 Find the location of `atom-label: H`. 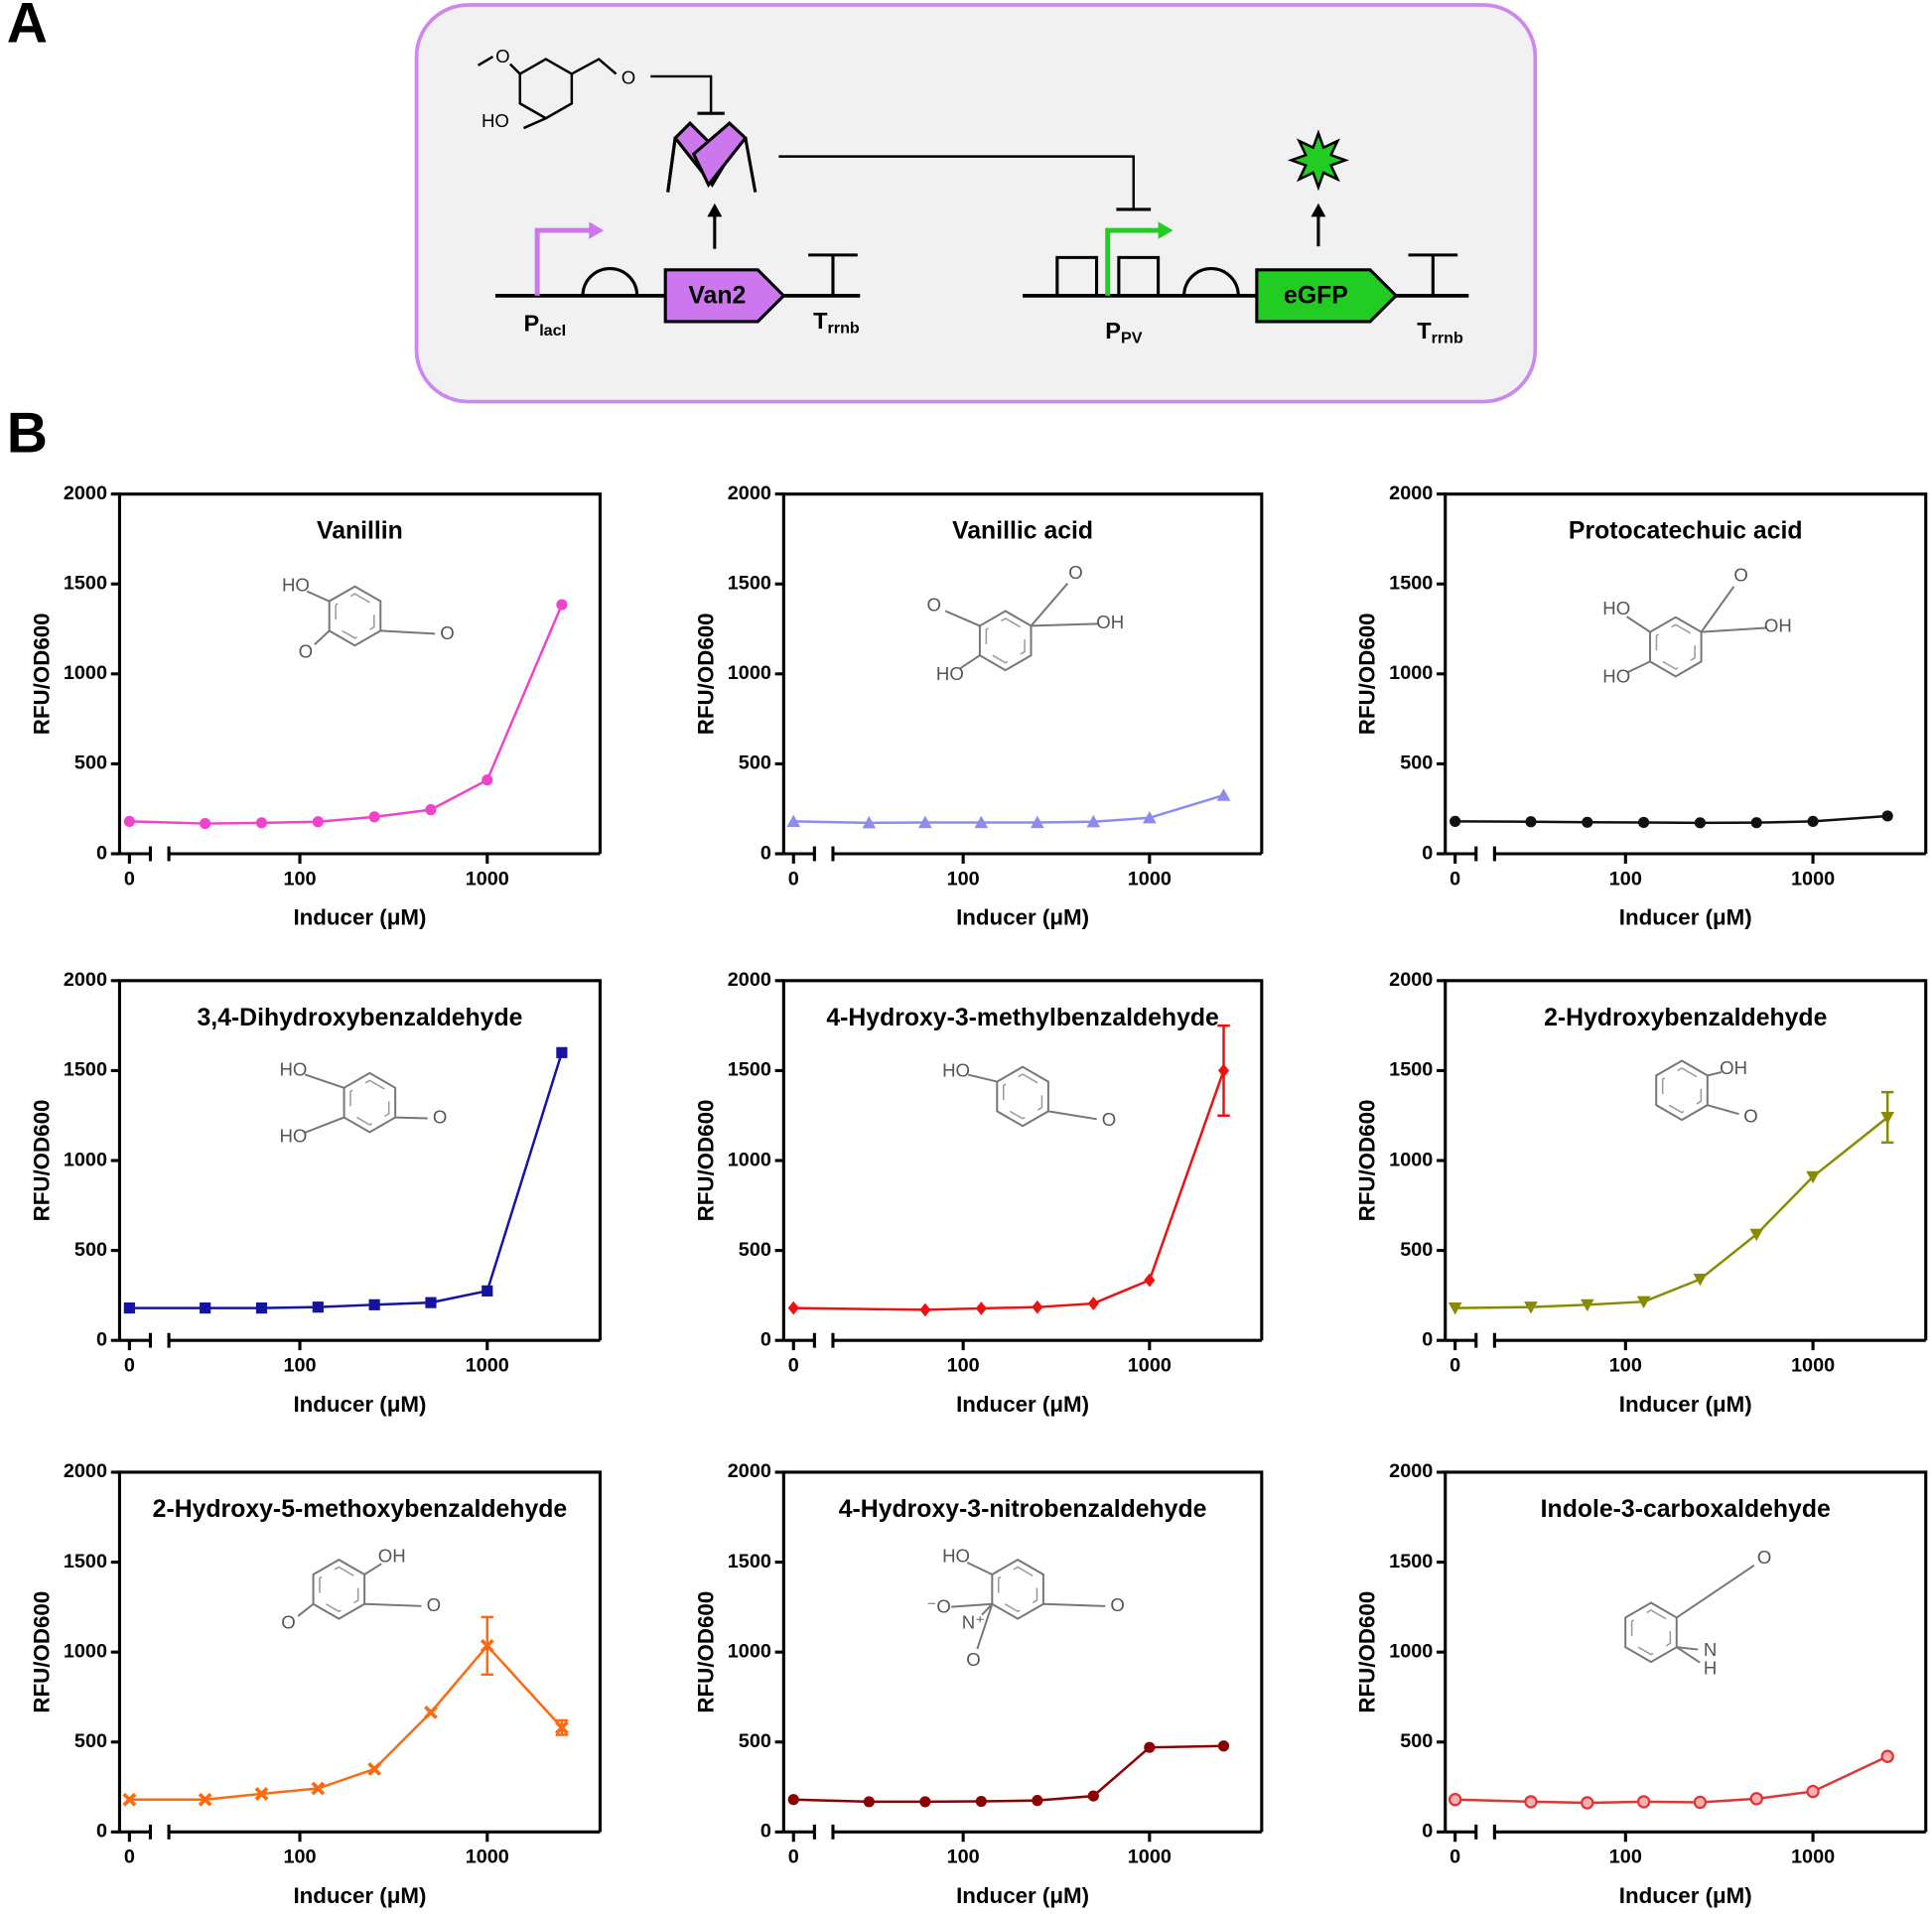

atom-label: H is located at coordinates (1711, 1667).